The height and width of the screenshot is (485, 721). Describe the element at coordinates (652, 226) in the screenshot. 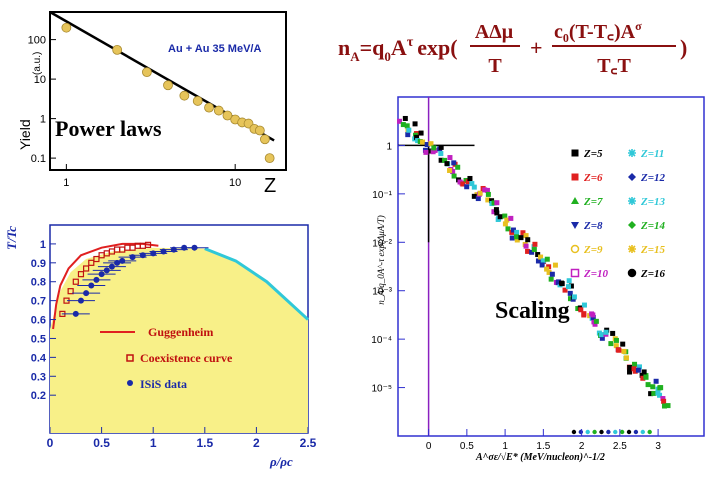

I see `scaling-legend-label: Z=14` at that location.